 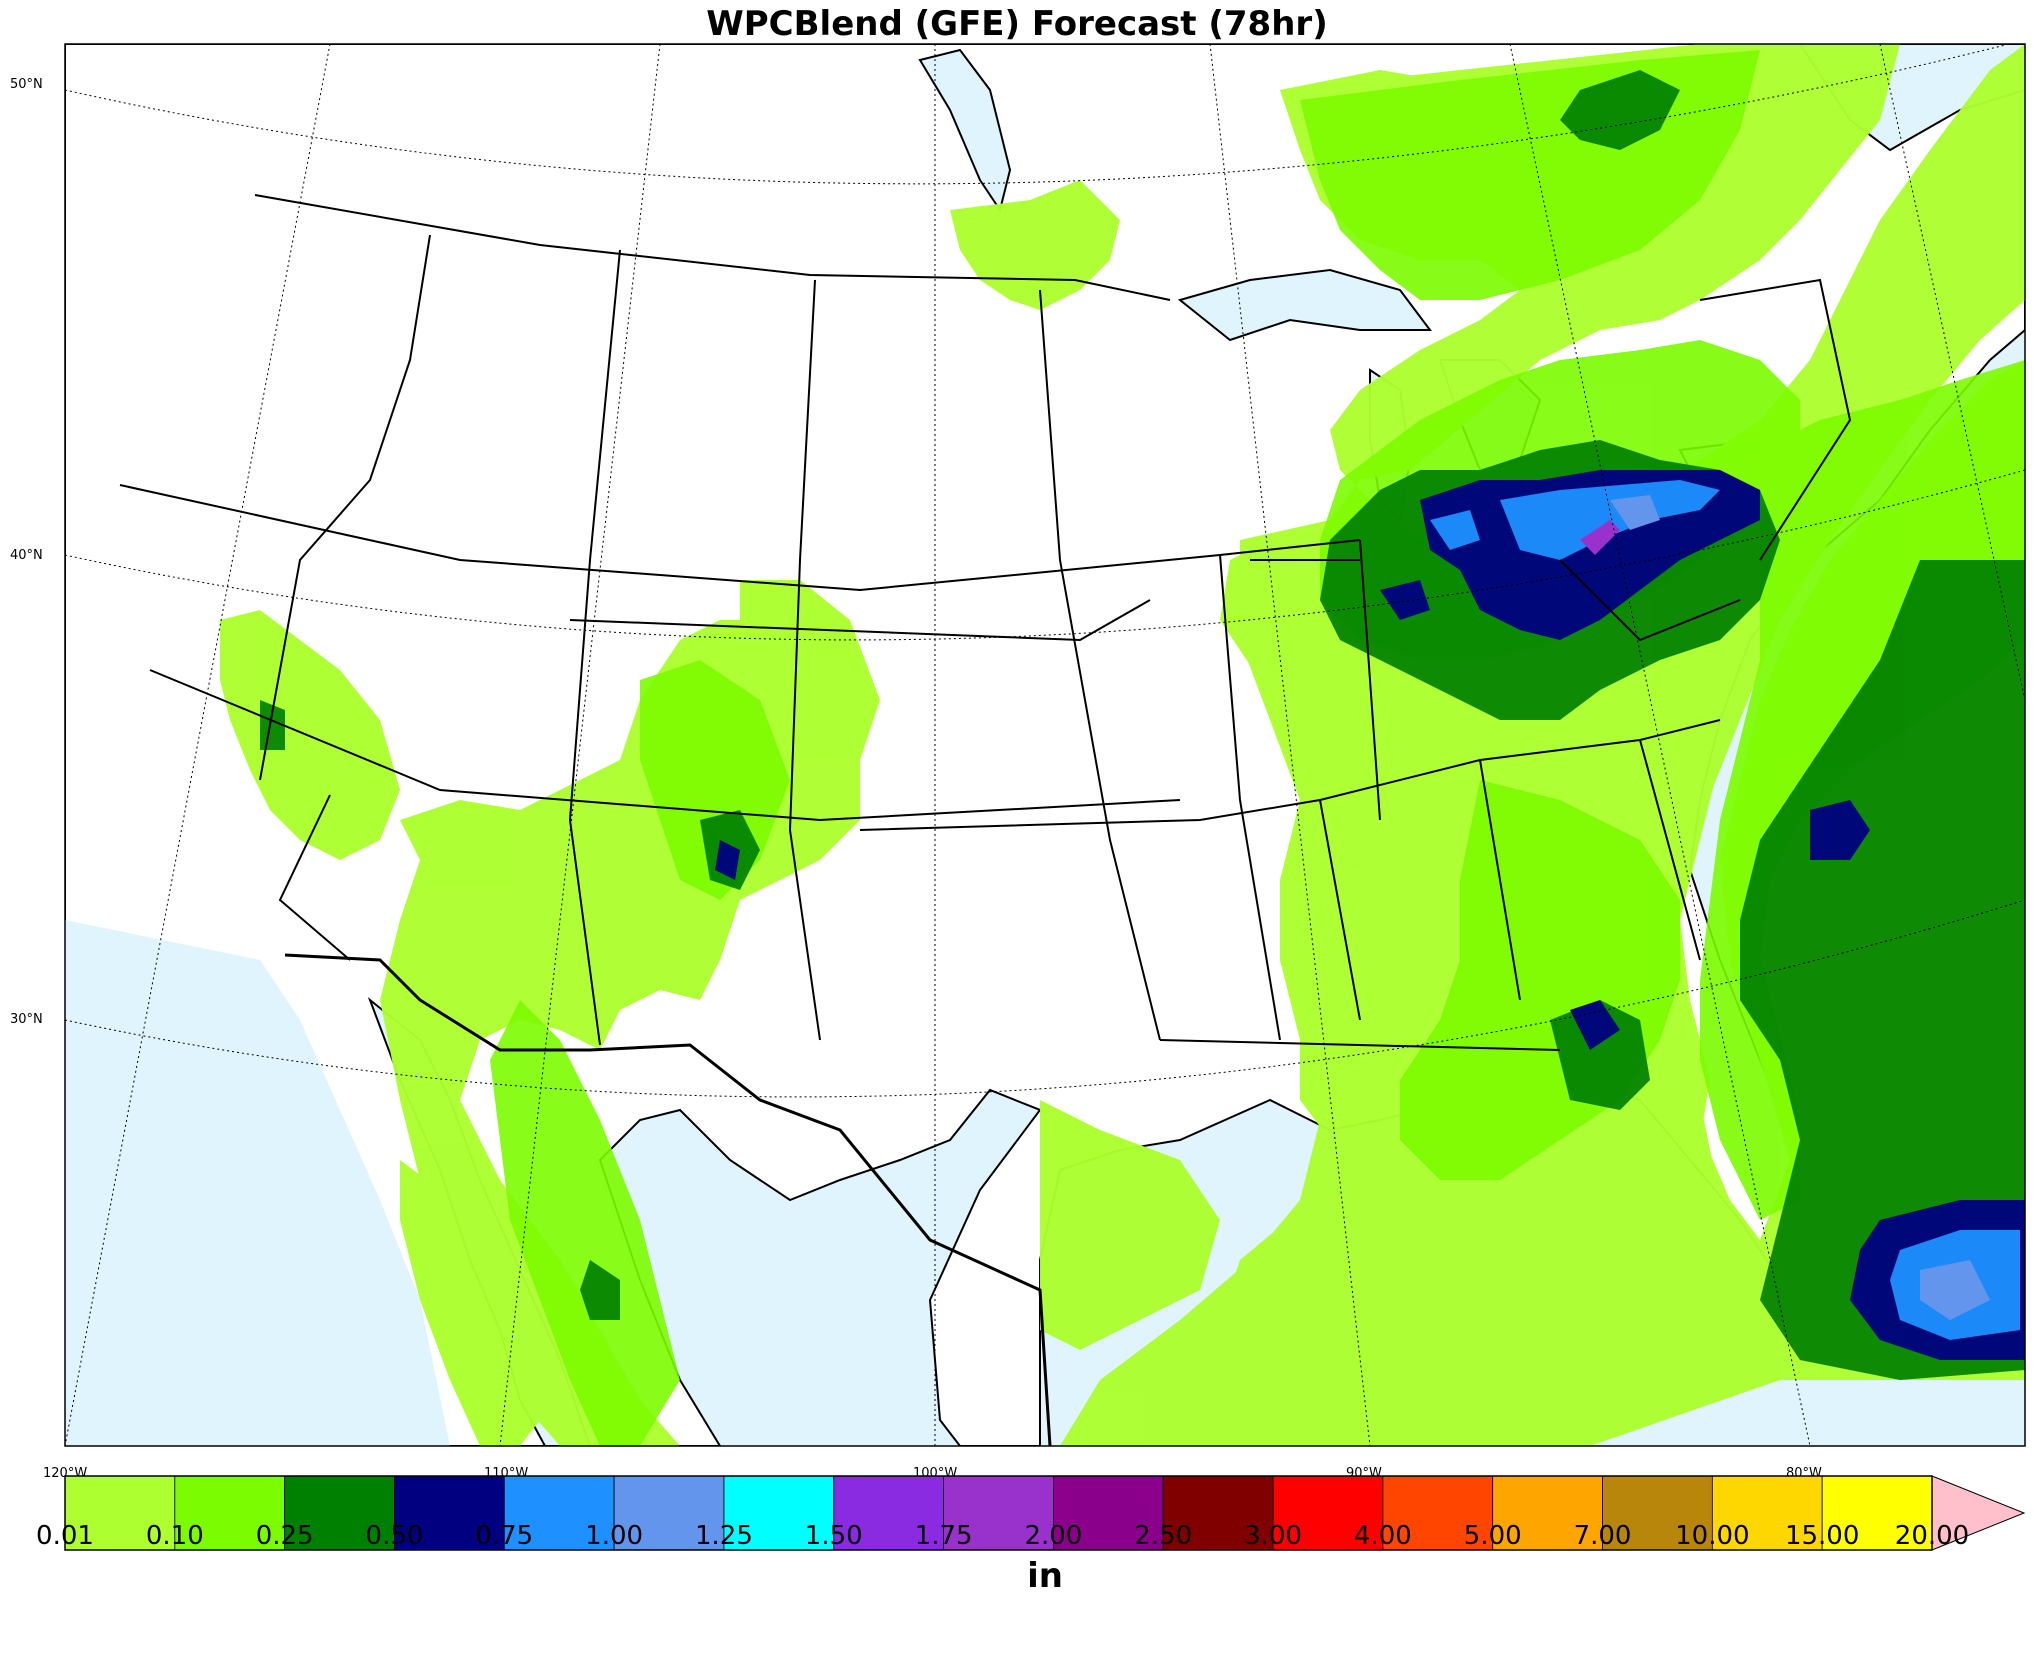 What do you see at coordinates (257, 1183) in the screenshot?
I see `pacific-baja` at bounding box center [257, 1183].